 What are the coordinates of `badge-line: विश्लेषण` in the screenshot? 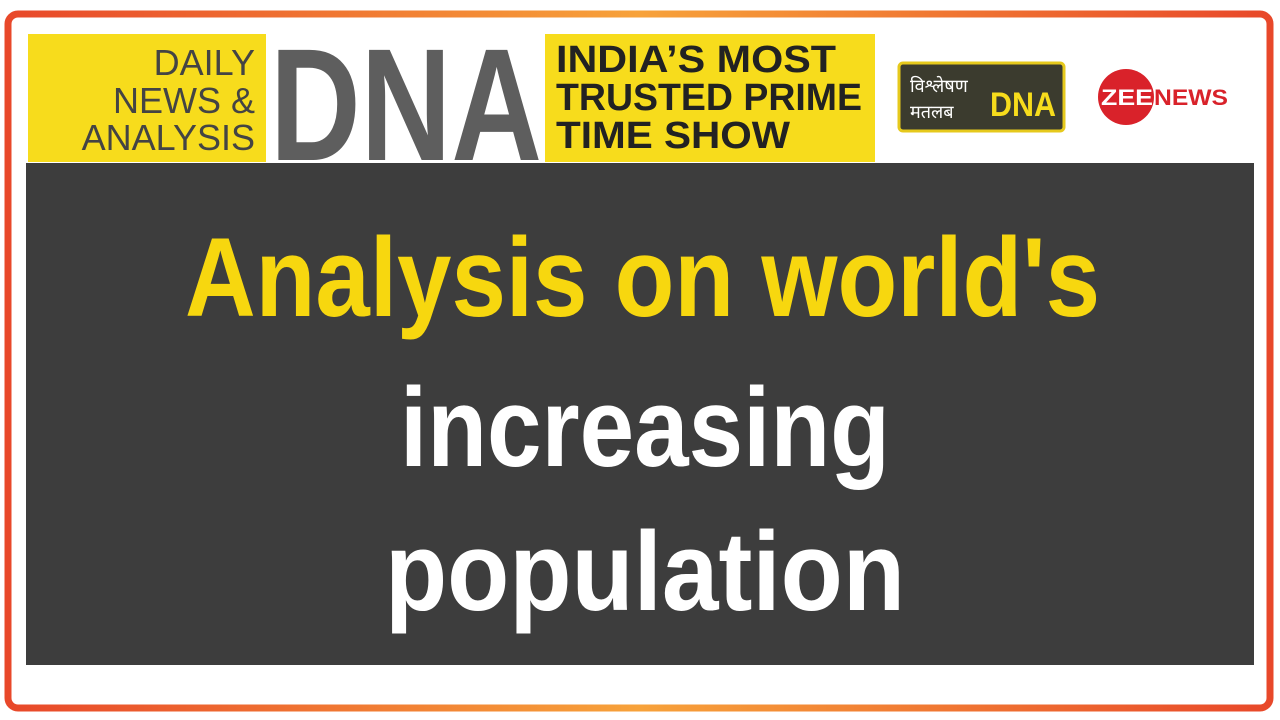 It's located at (939, 85).